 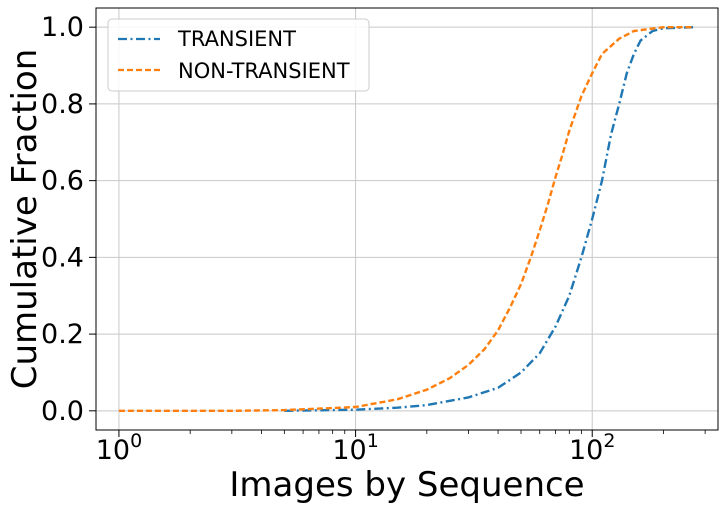 I want to click on y-tick-label-0: 0.0, so click(x=62, y=411).